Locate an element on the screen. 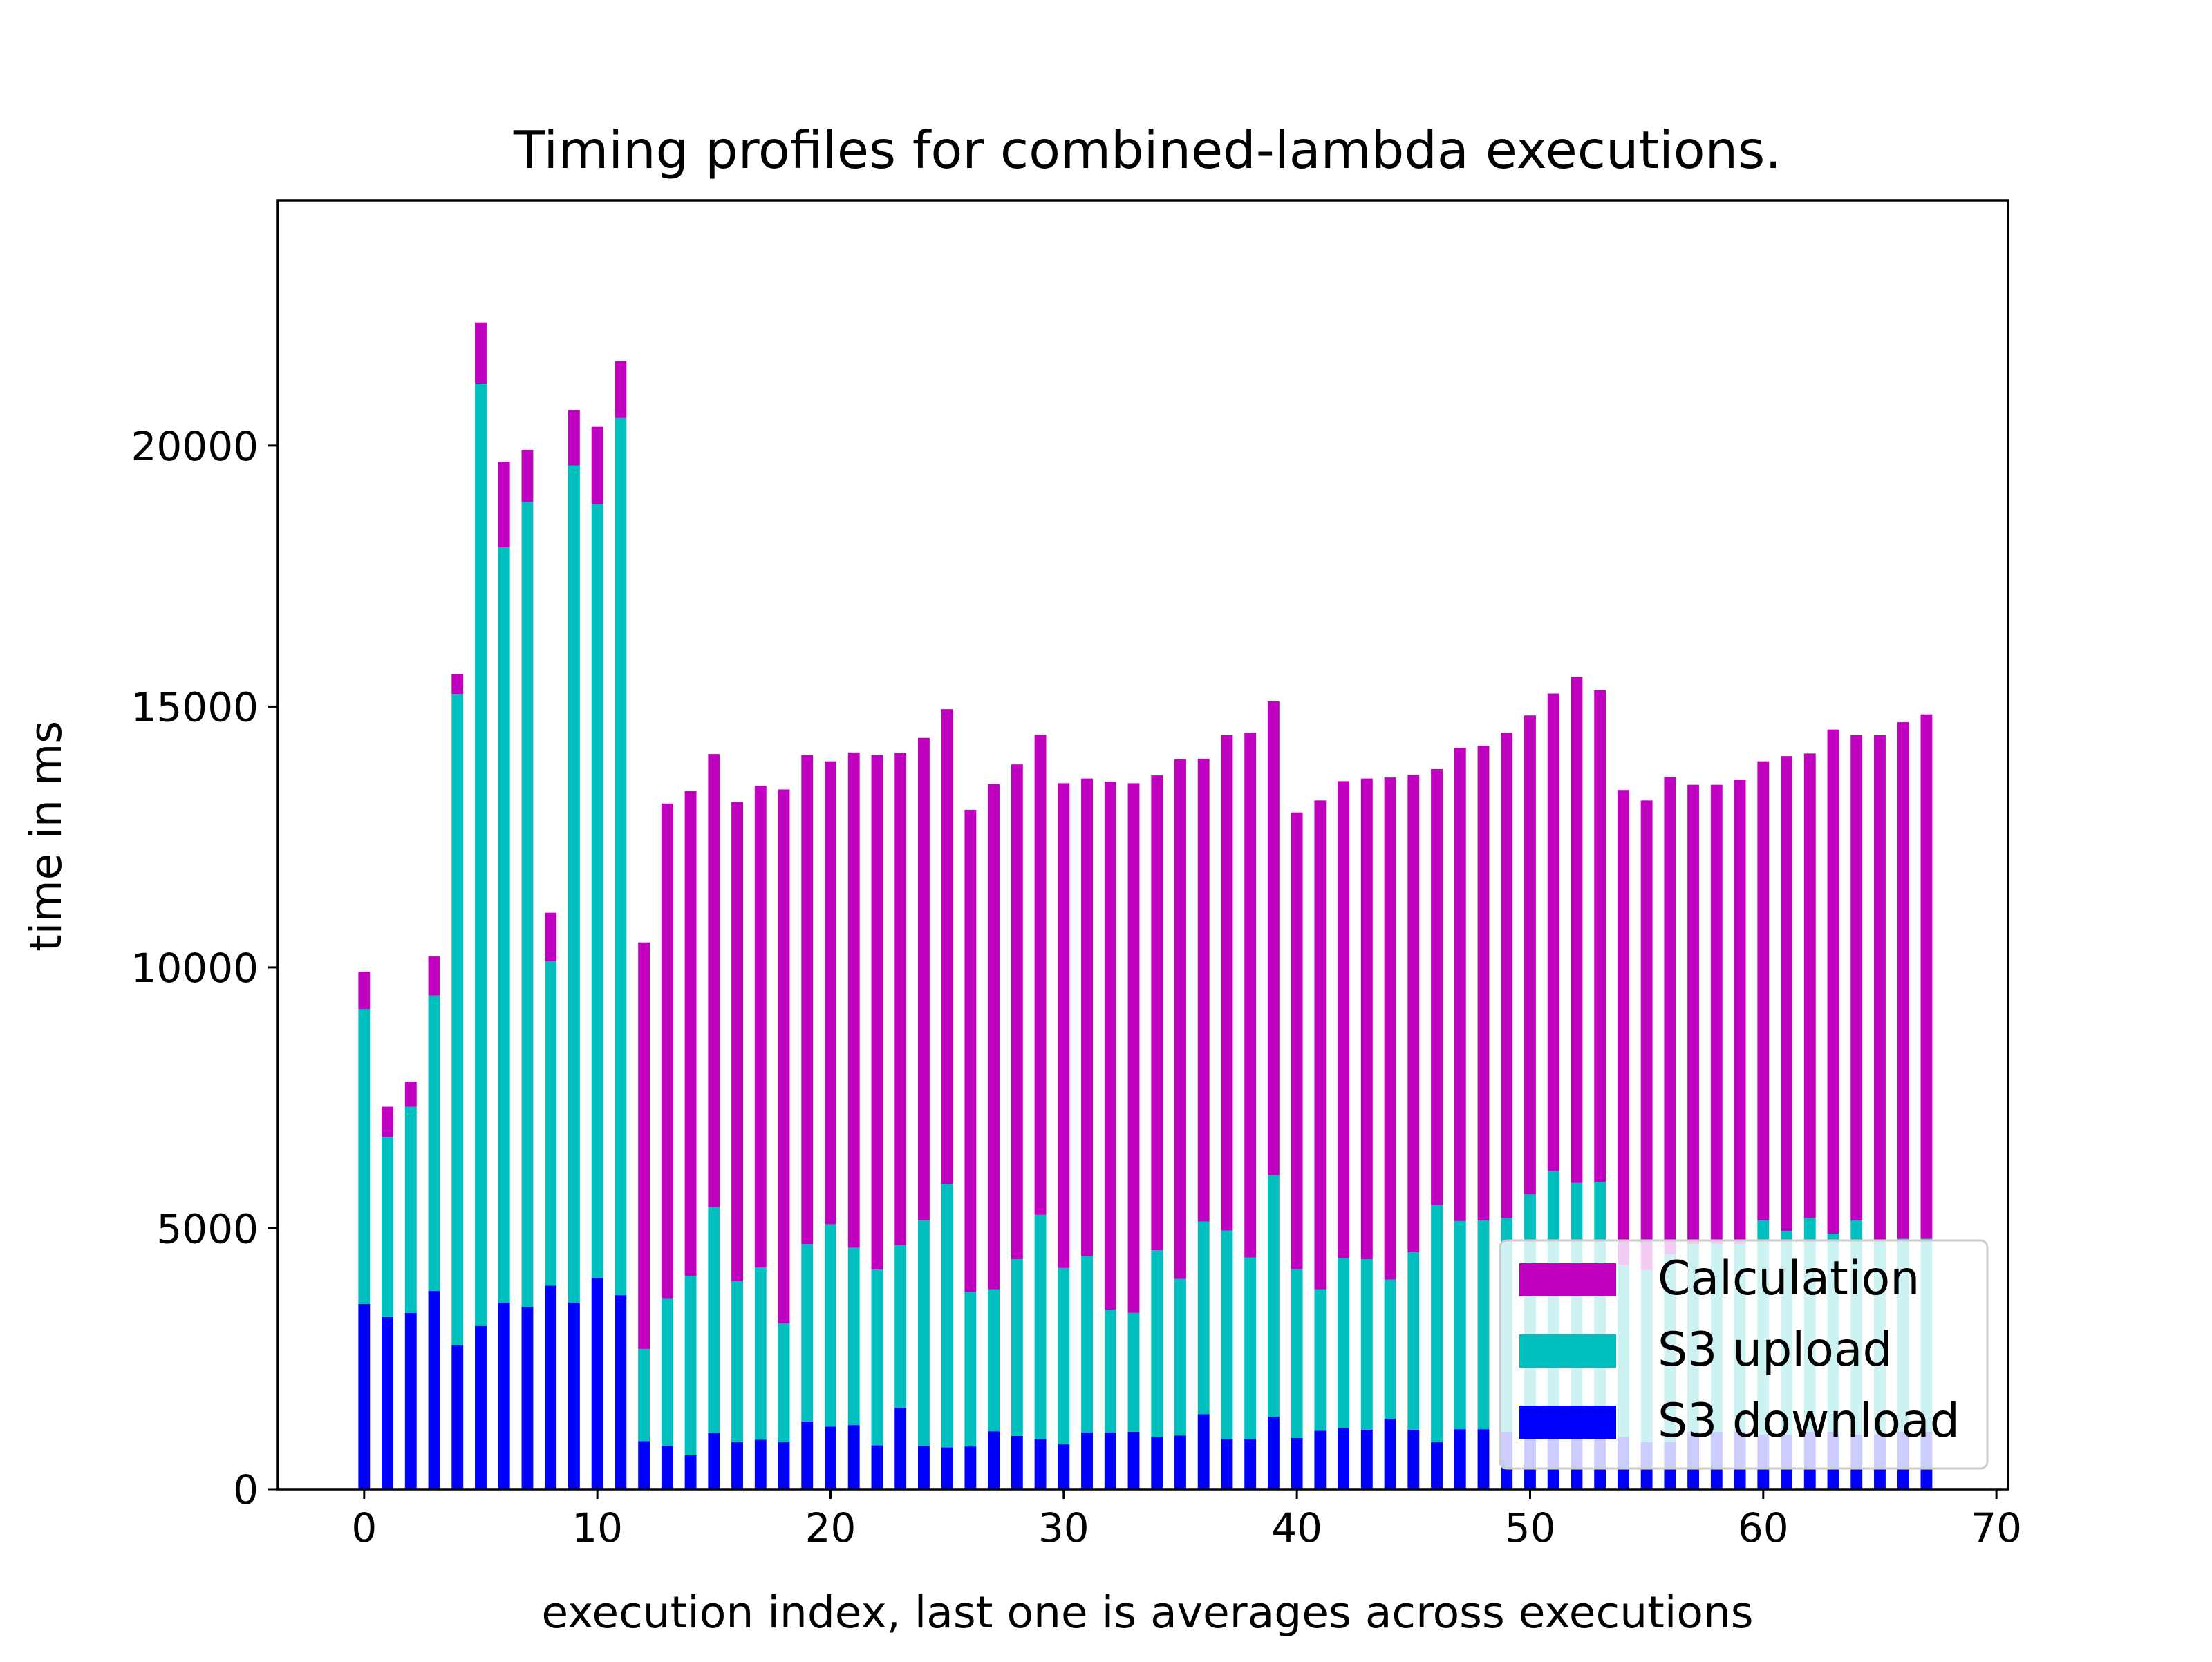 This screenshot has height=1662, width=2212. x-tick-label: 0 is located at coordinates (364, 1527).